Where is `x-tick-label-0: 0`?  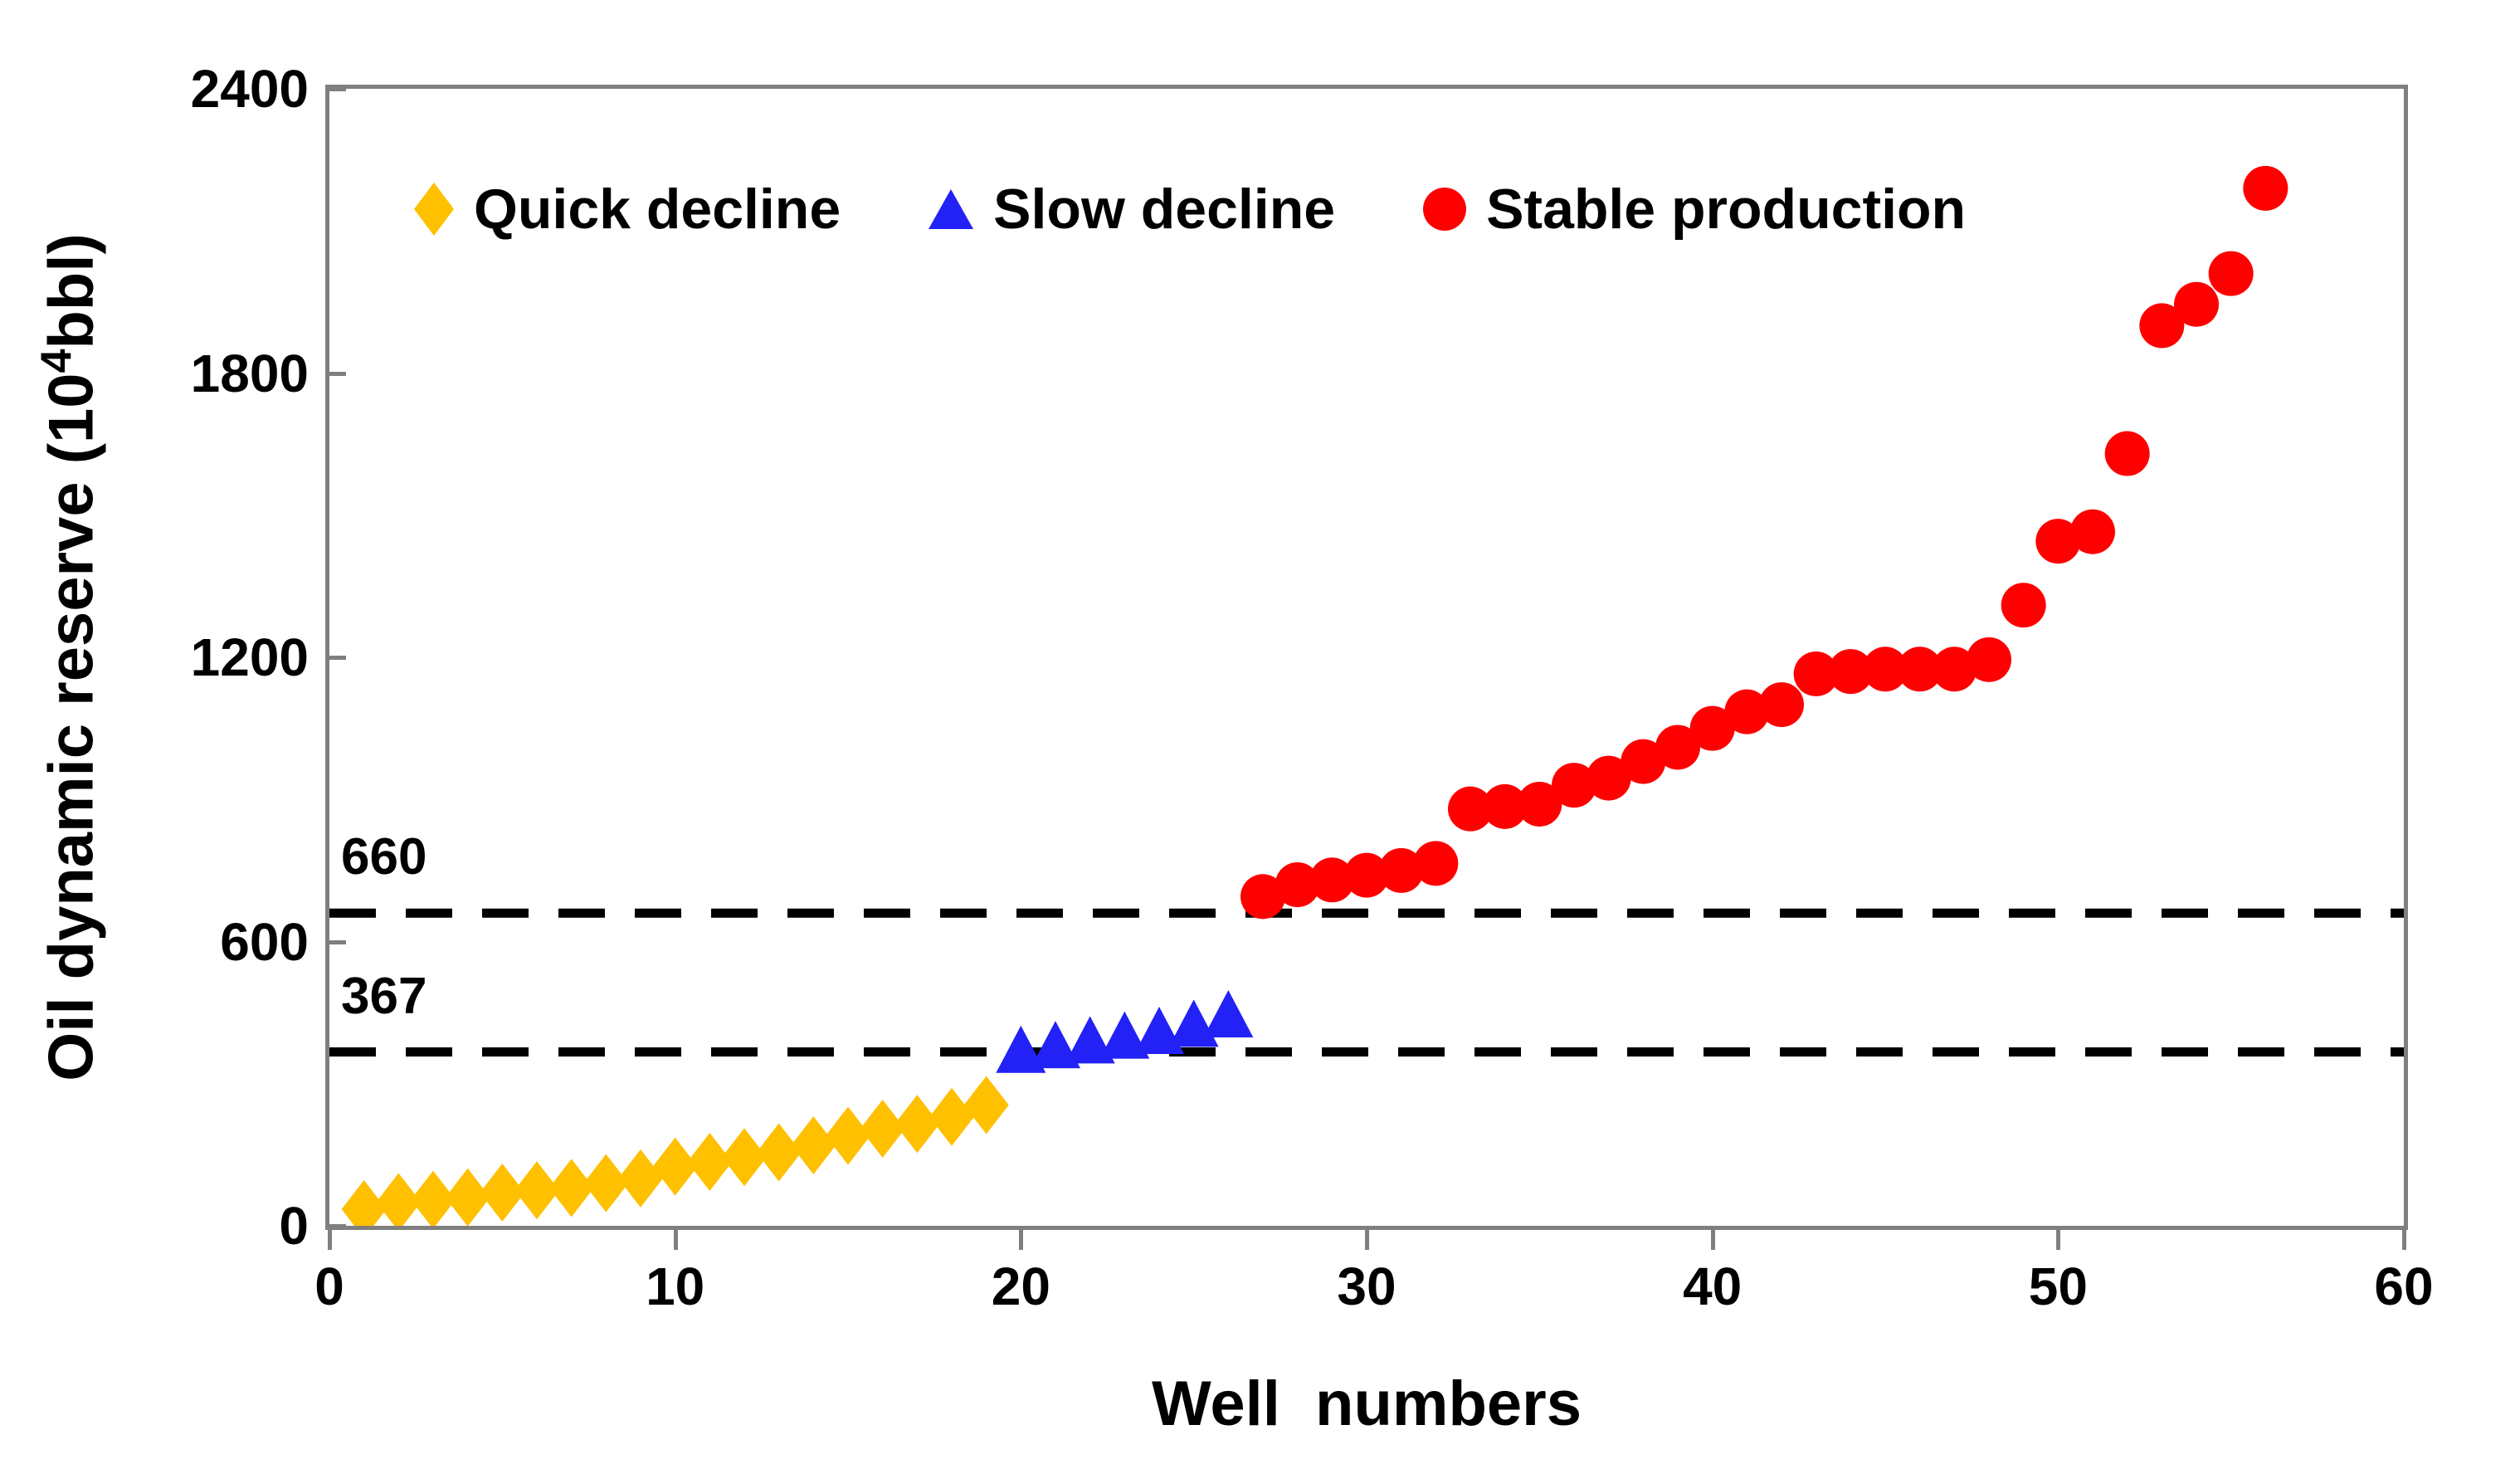 x-tick-label-0: 0 is located at coordinates (329, 1286).